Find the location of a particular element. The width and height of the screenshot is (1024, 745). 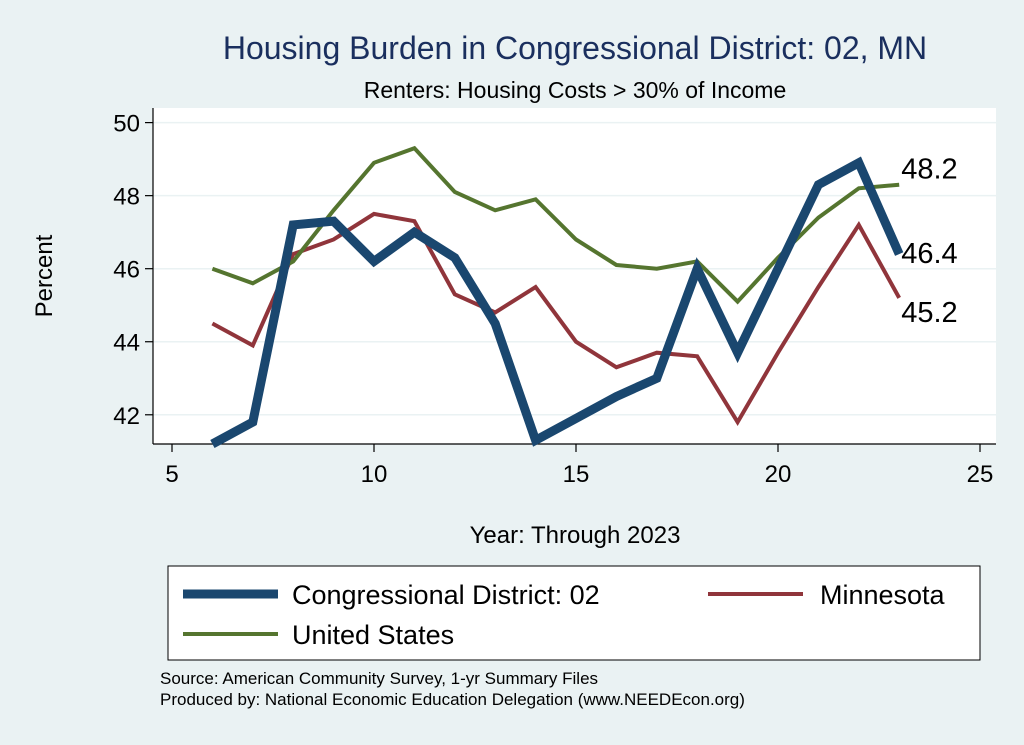

y-axis-ticks: 42 44 46 48 50 is located at coordinates (133, 270).